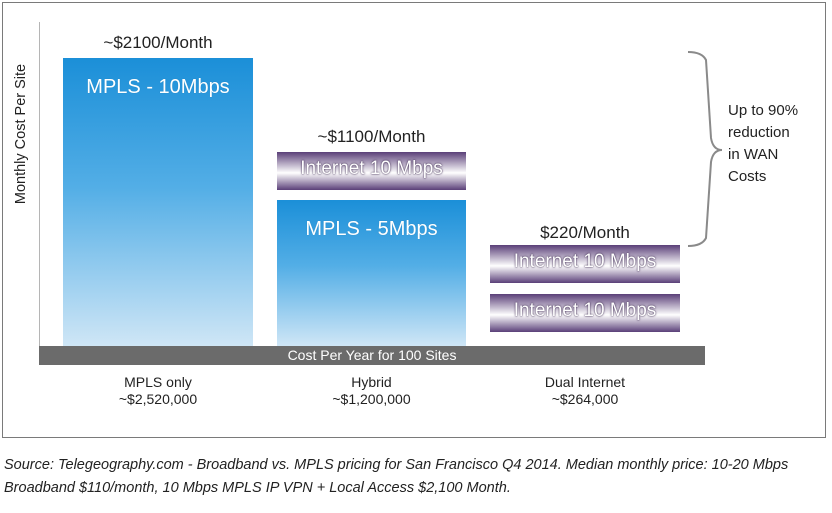 This screenshot has height=513, width=832. What do you see at coordinates (371, 399) in the screenshot?
I see `category-annual-cost: ~$1,200,000` at bounding box center [371, 399].